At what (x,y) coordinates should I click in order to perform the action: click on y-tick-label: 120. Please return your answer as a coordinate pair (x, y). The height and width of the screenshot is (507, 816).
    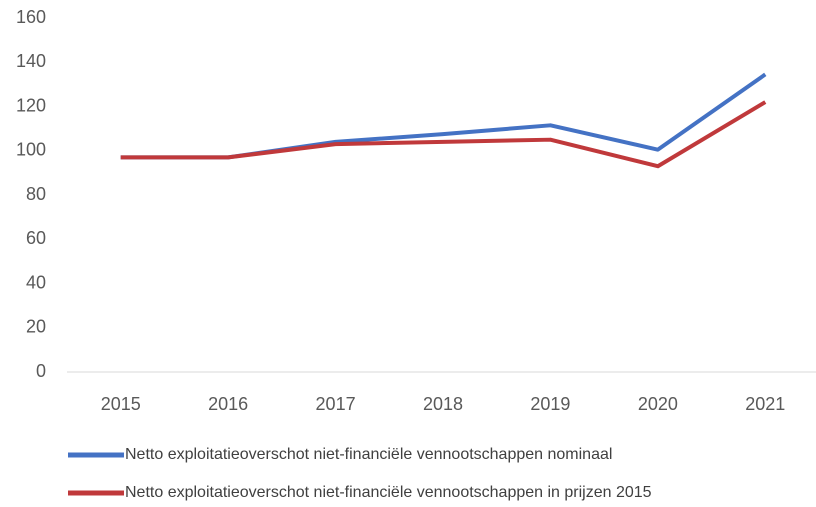
    Looking at the image, I should click on (31, 105).